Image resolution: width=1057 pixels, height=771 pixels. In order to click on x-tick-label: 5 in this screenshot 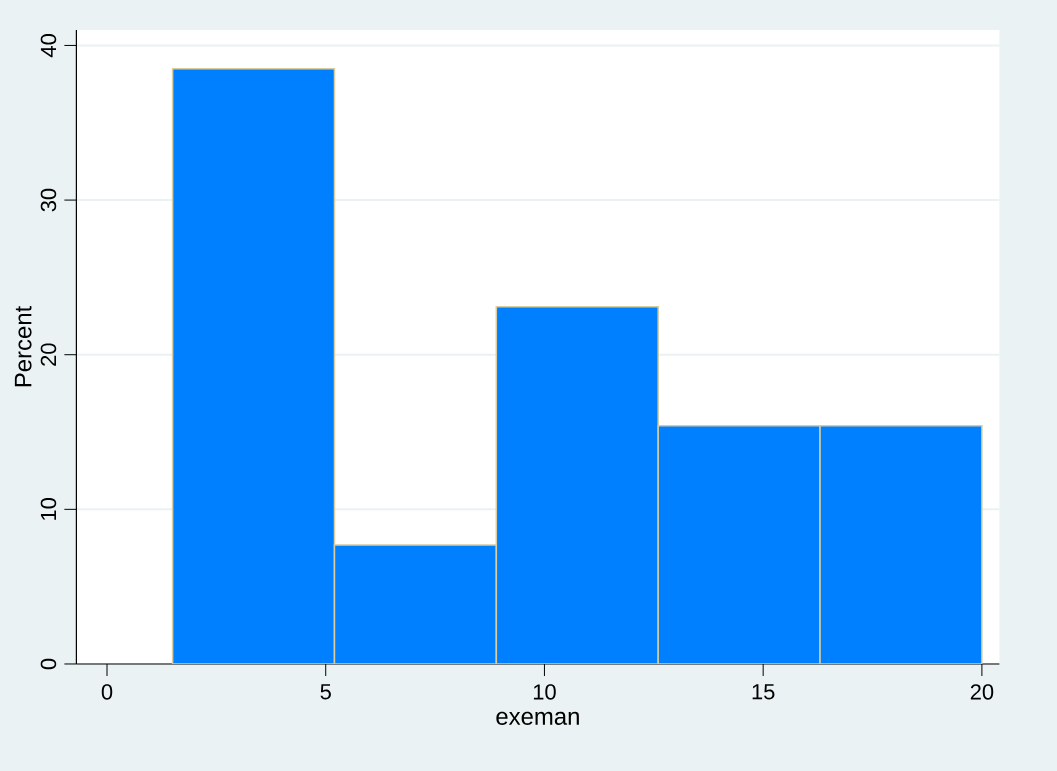, I will do `click(325, 692)`.